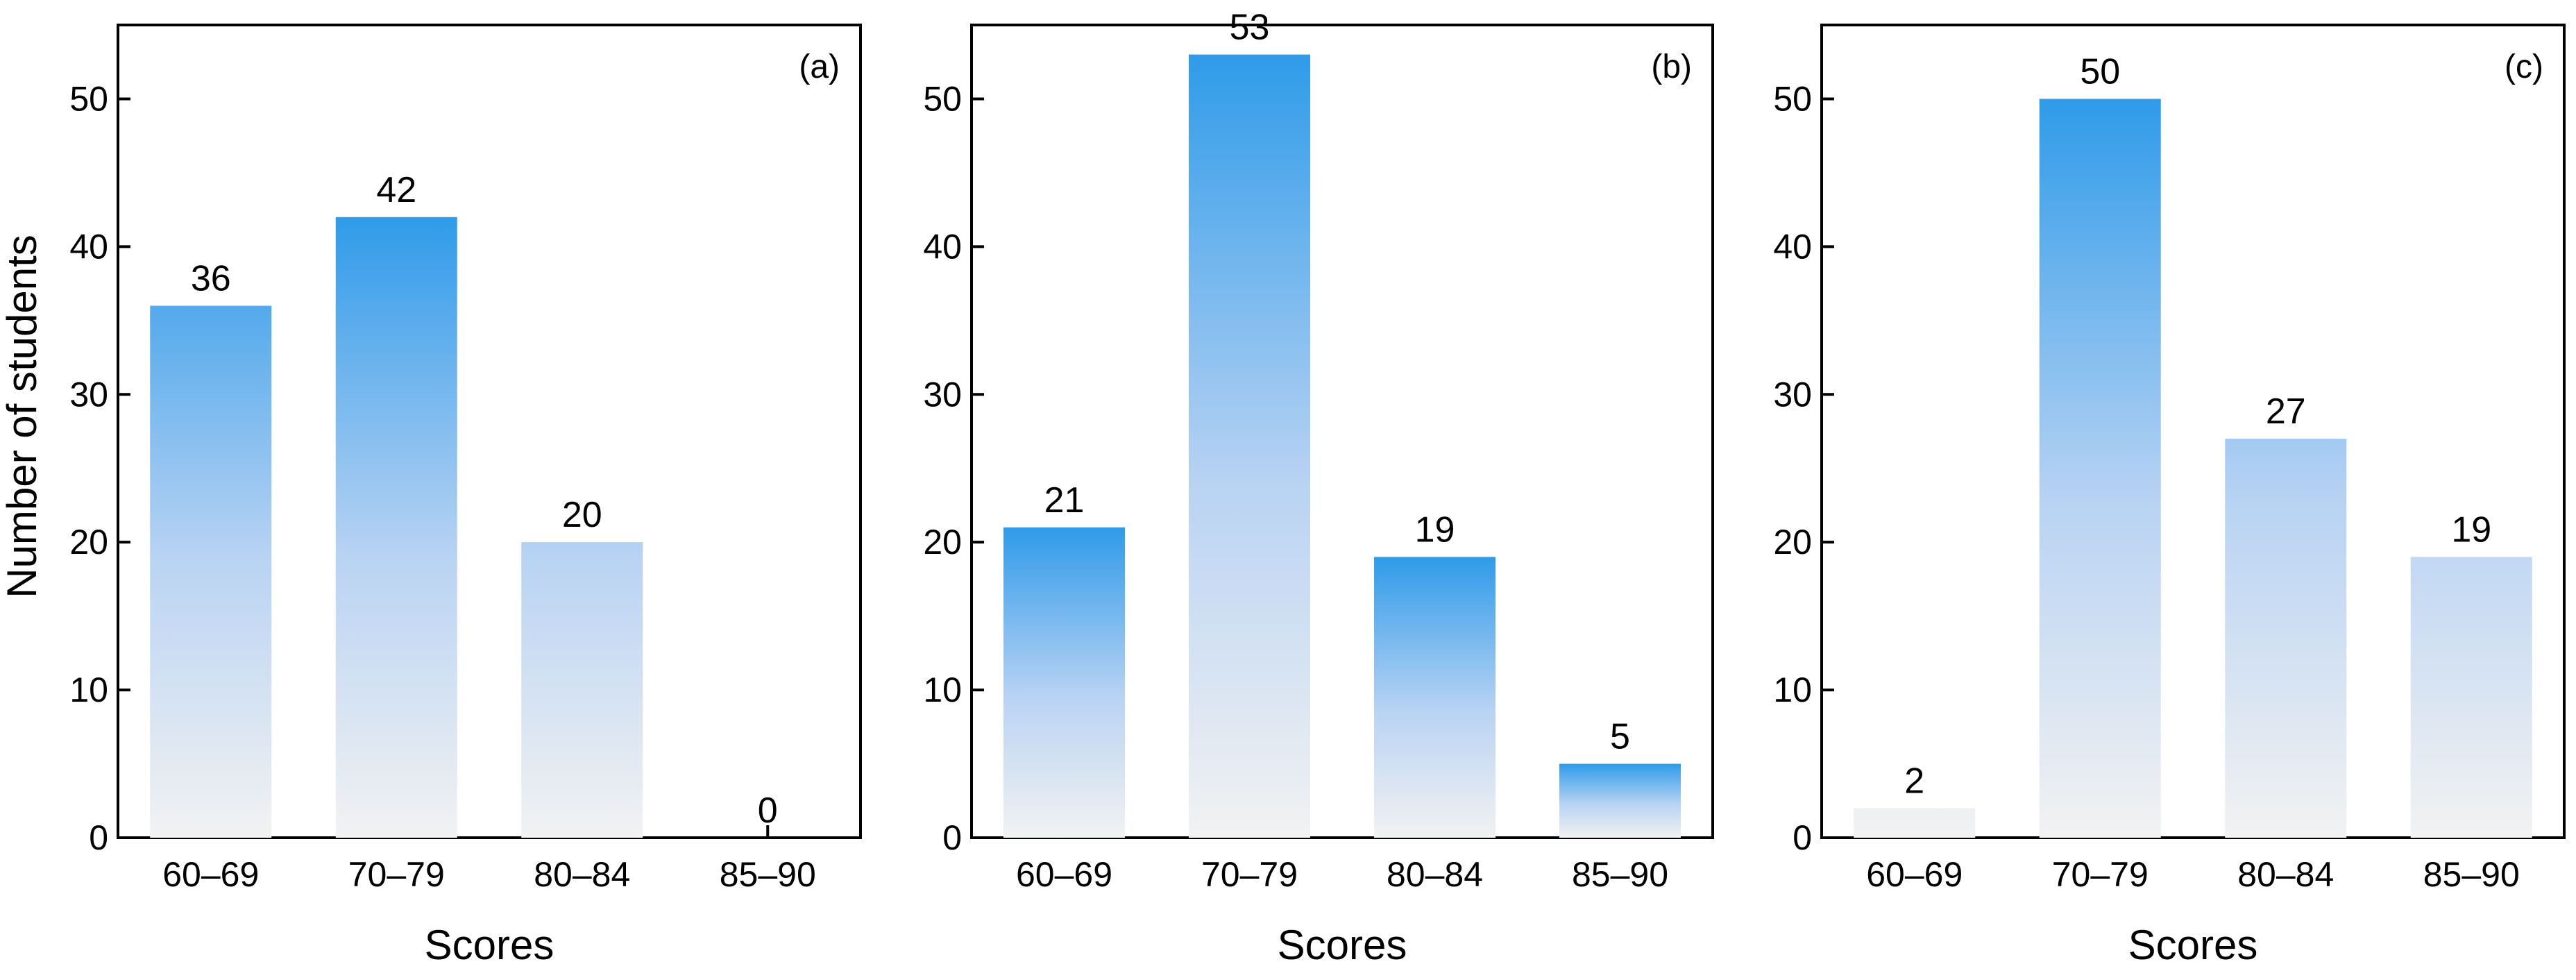 Image resolution: width=2576 pixels, height=980 pixels. I want to click on data-label: 42, so click(396, 190).